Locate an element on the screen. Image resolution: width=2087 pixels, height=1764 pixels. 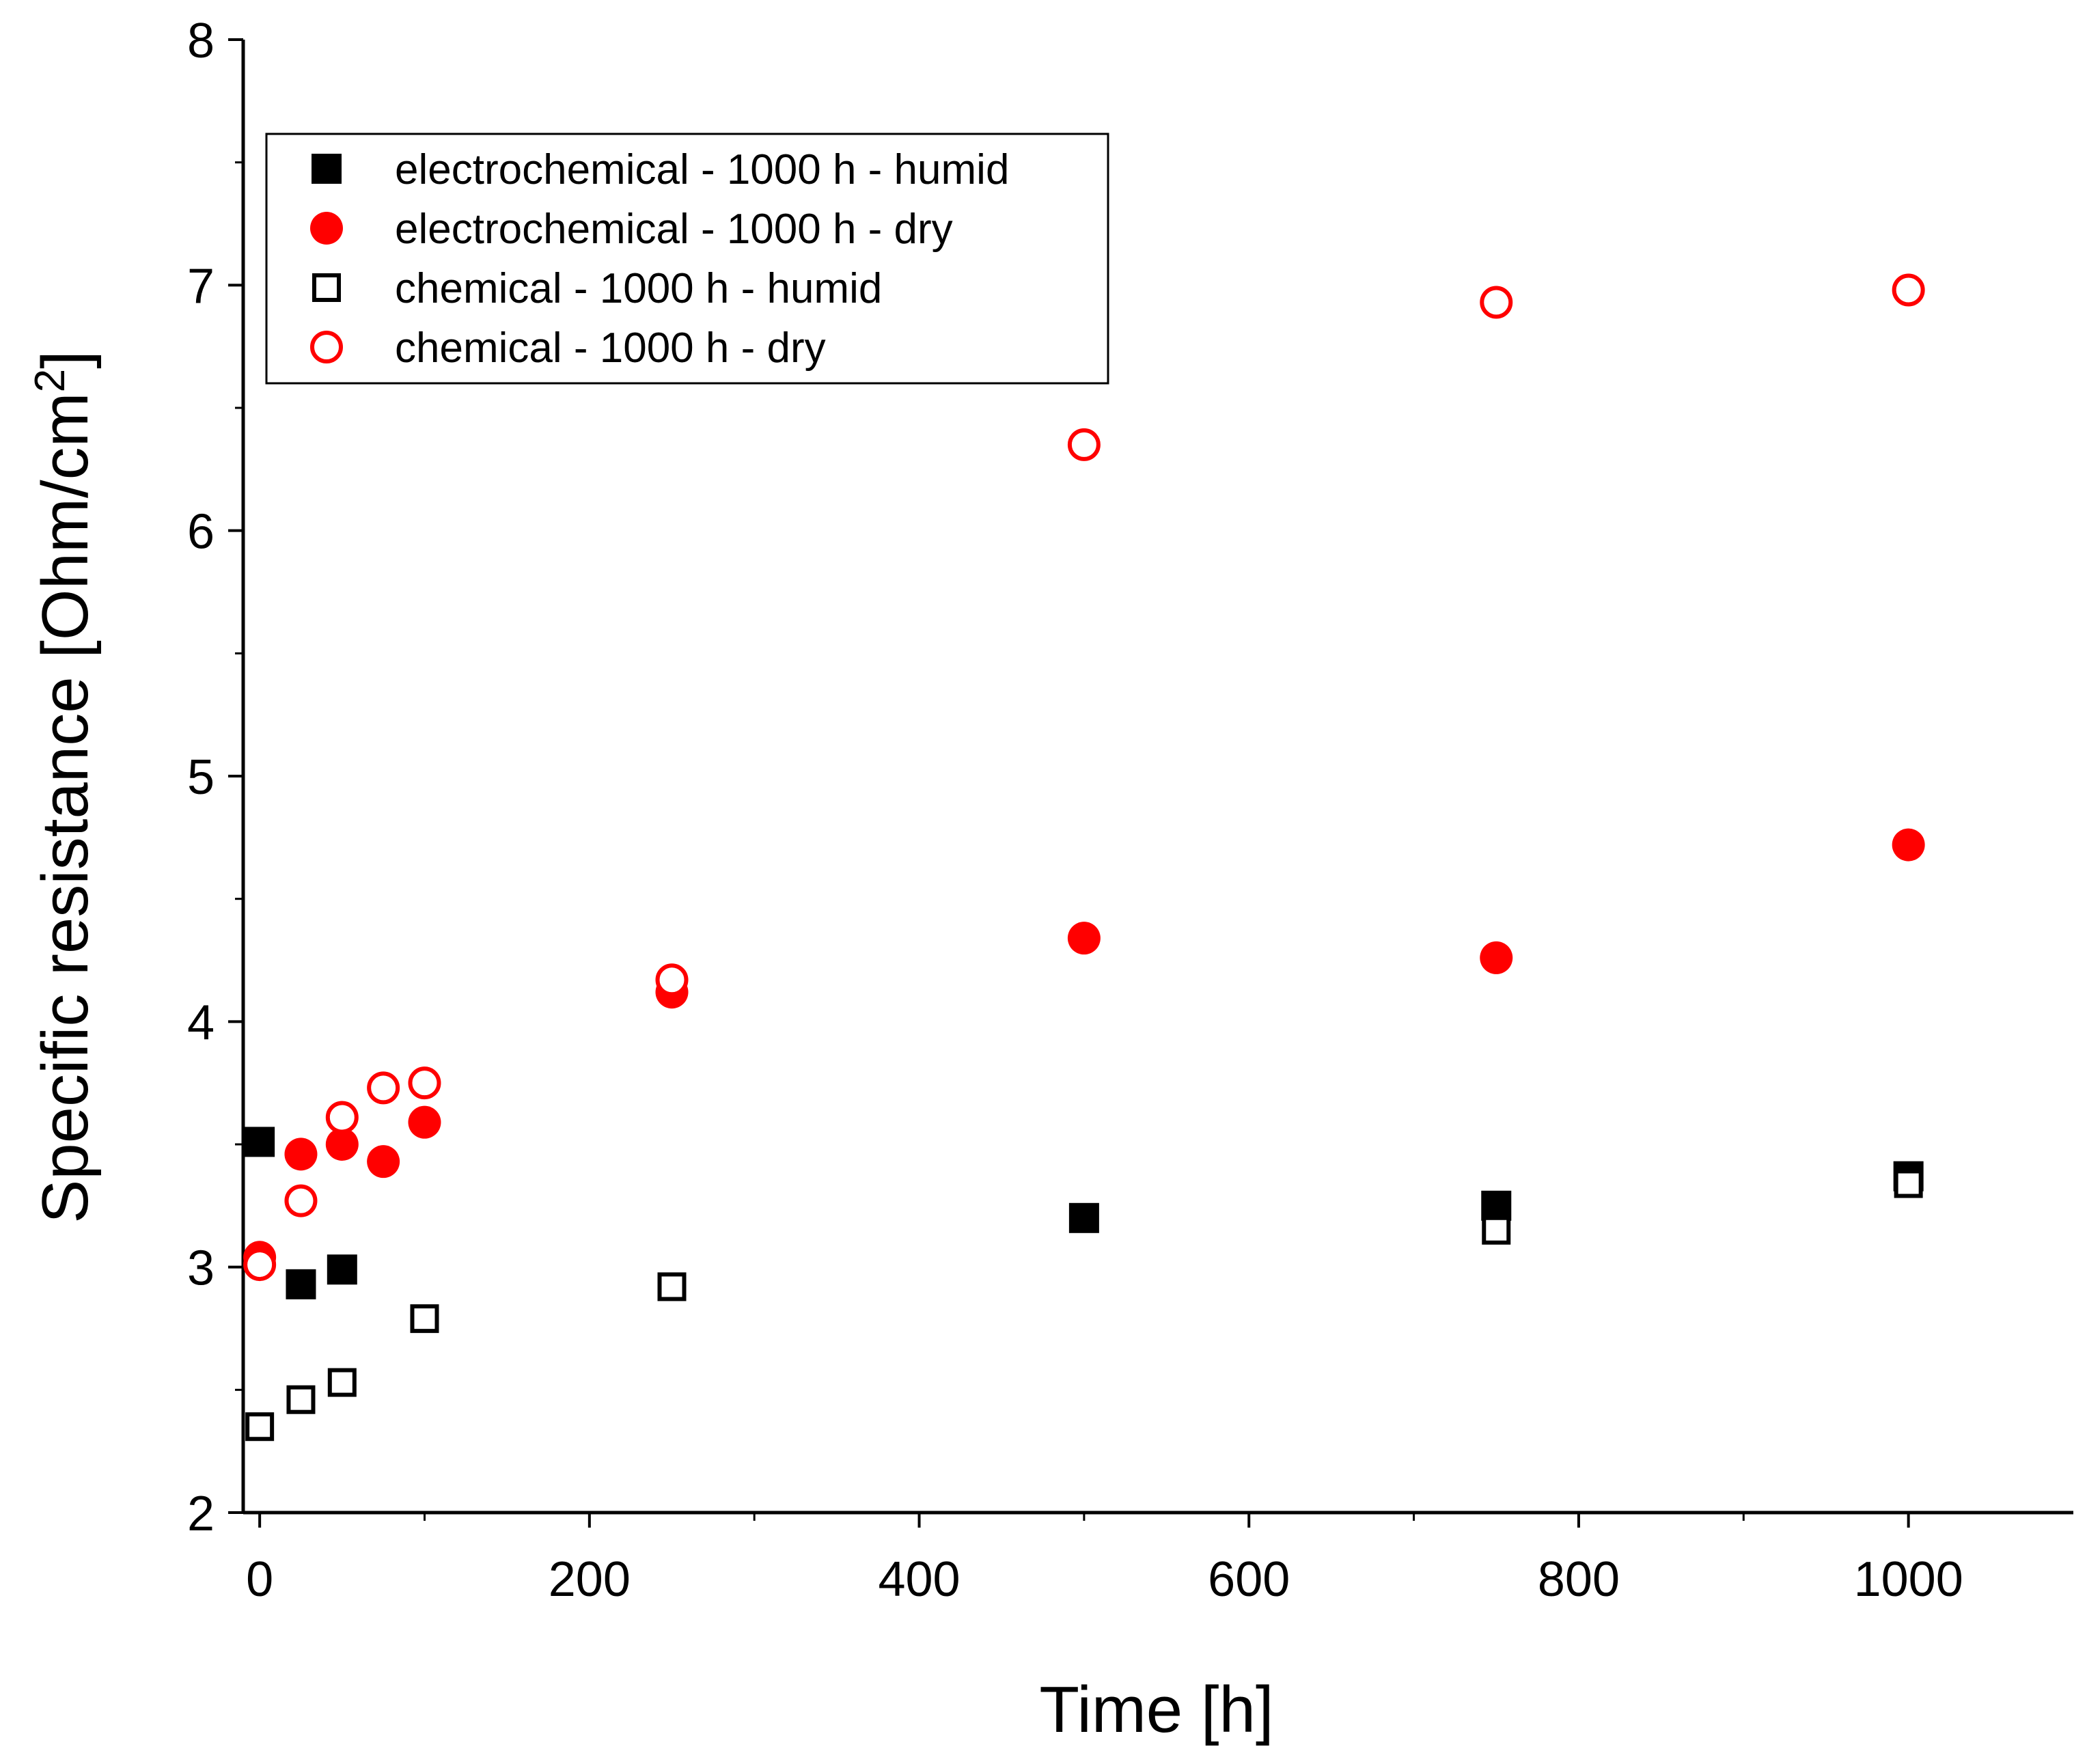
legend-label: chemical - 1000 h - dry is located at coordinates (610, 349).